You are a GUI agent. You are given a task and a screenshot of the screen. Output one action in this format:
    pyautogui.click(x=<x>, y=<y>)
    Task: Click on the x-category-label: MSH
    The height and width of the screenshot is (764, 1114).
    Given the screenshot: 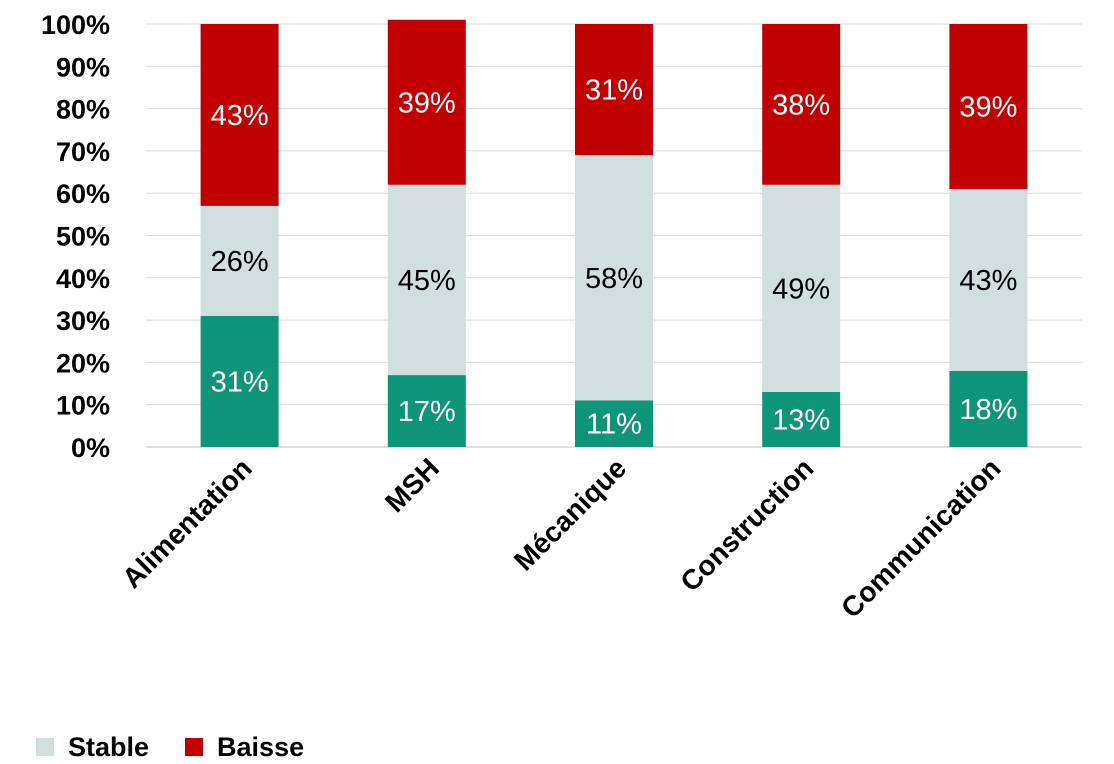 What is the action you would take?
    pyautogui.click(x=412, y=485)
    